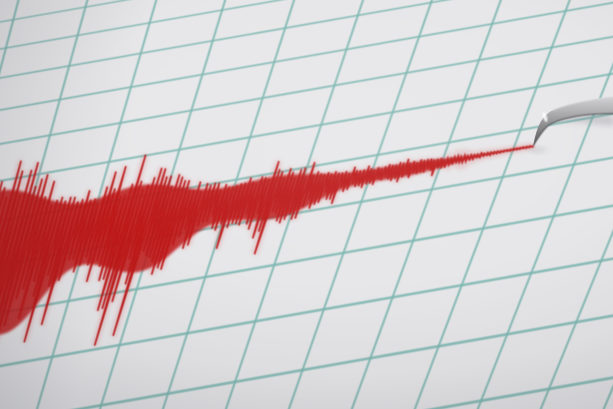 This screenshot has width=613, height=409. I want to click on needle-tip-shadow, so click(538, 150).